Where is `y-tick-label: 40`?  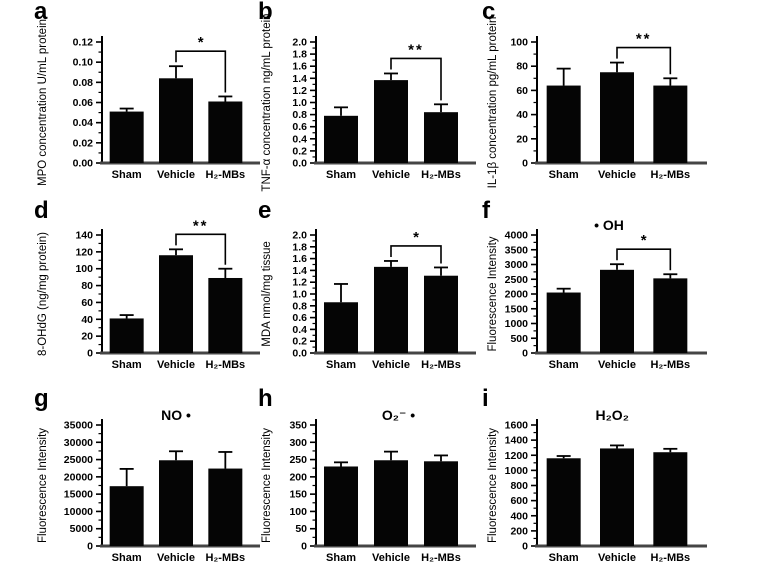
y-tick-label: 40 is located at coordinates (522, 115).